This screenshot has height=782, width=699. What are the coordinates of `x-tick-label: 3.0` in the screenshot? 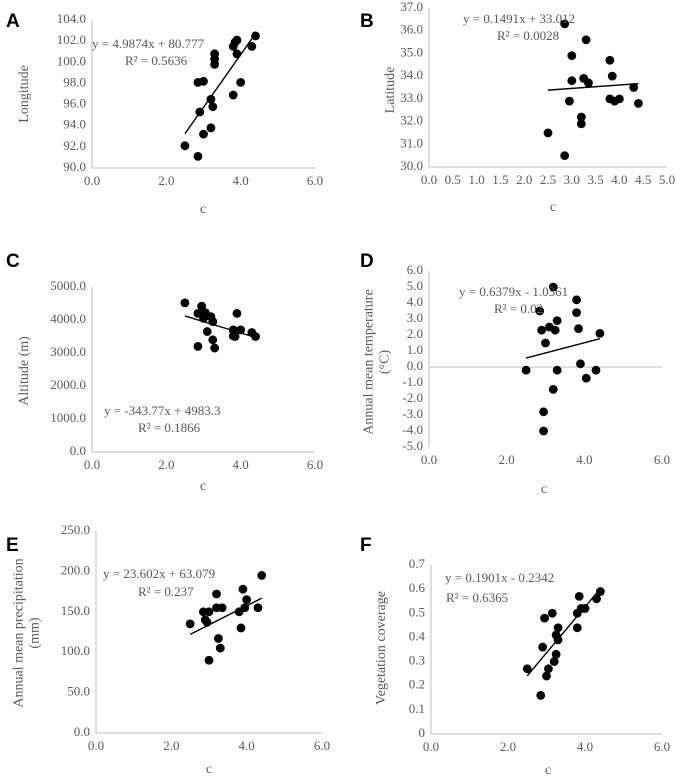 It's located at (572, 179).